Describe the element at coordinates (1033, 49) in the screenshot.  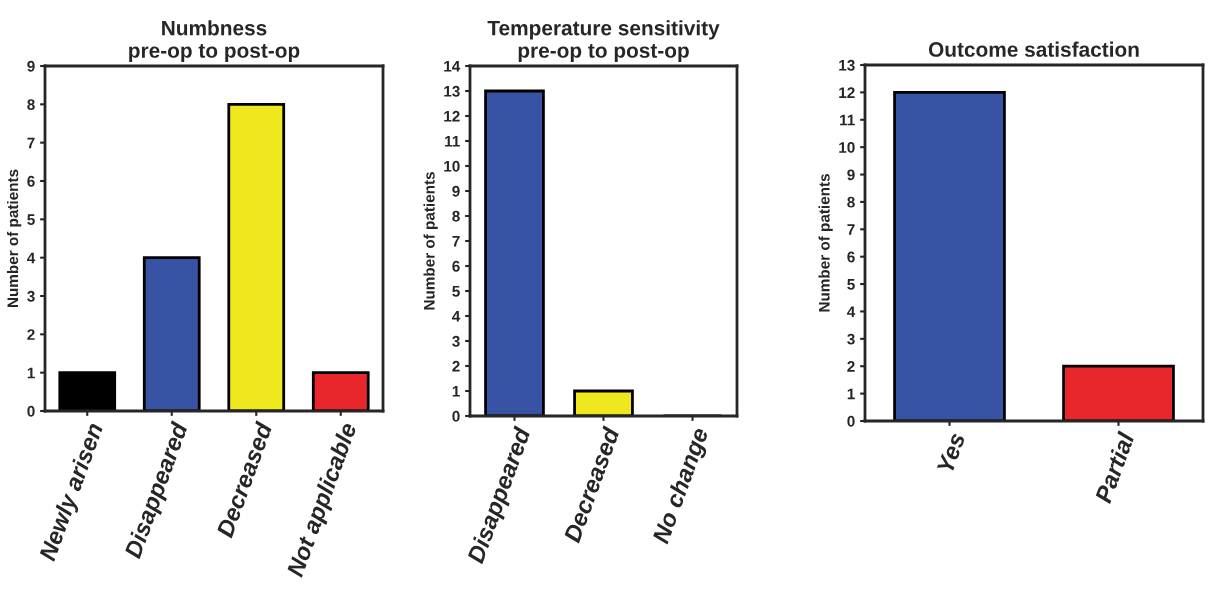
I see `chart-title: Outcome satisfaction` at that location.